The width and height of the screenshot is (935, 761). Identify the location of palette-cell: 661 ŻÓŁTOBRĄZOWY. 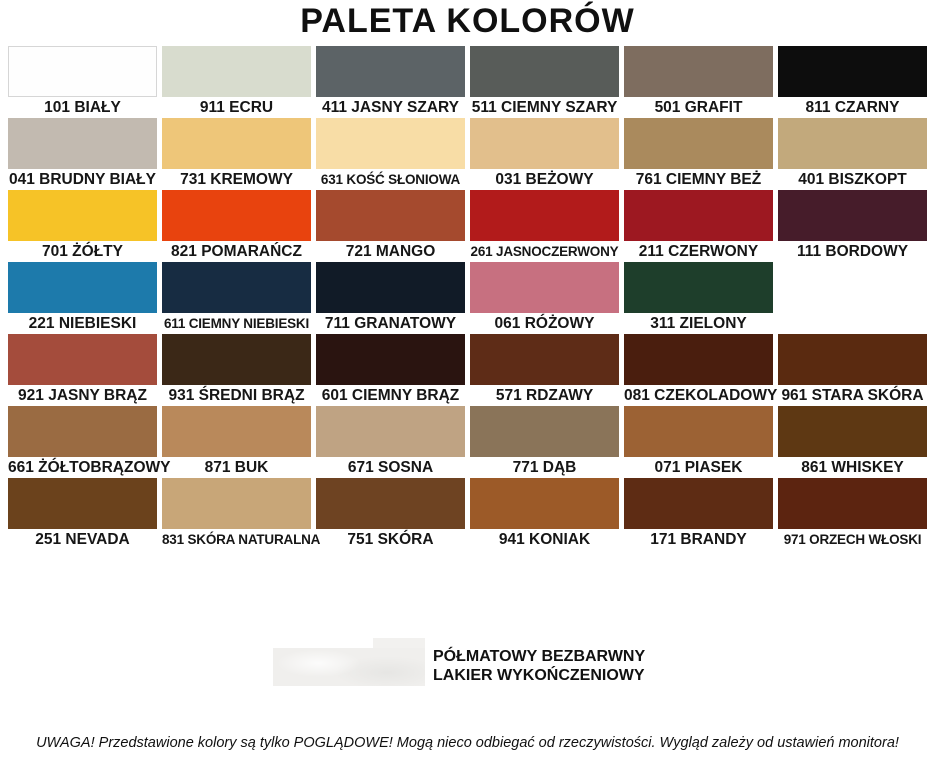
(89, 442).